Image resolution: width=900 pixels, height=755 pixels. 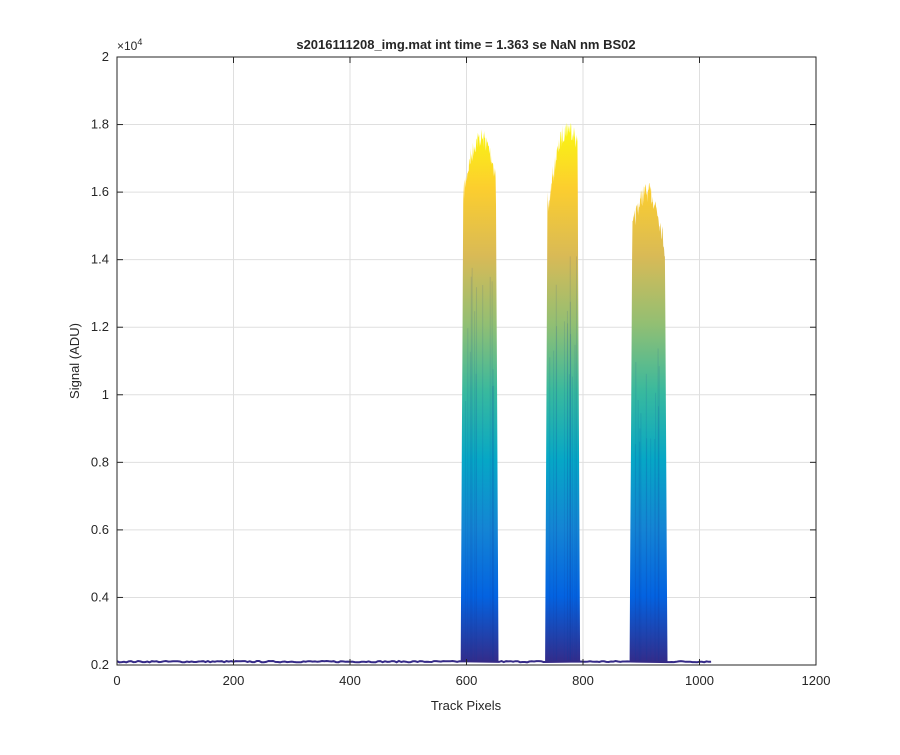 I want to click on y-tick-label: 1, so click(x=105, y=394).